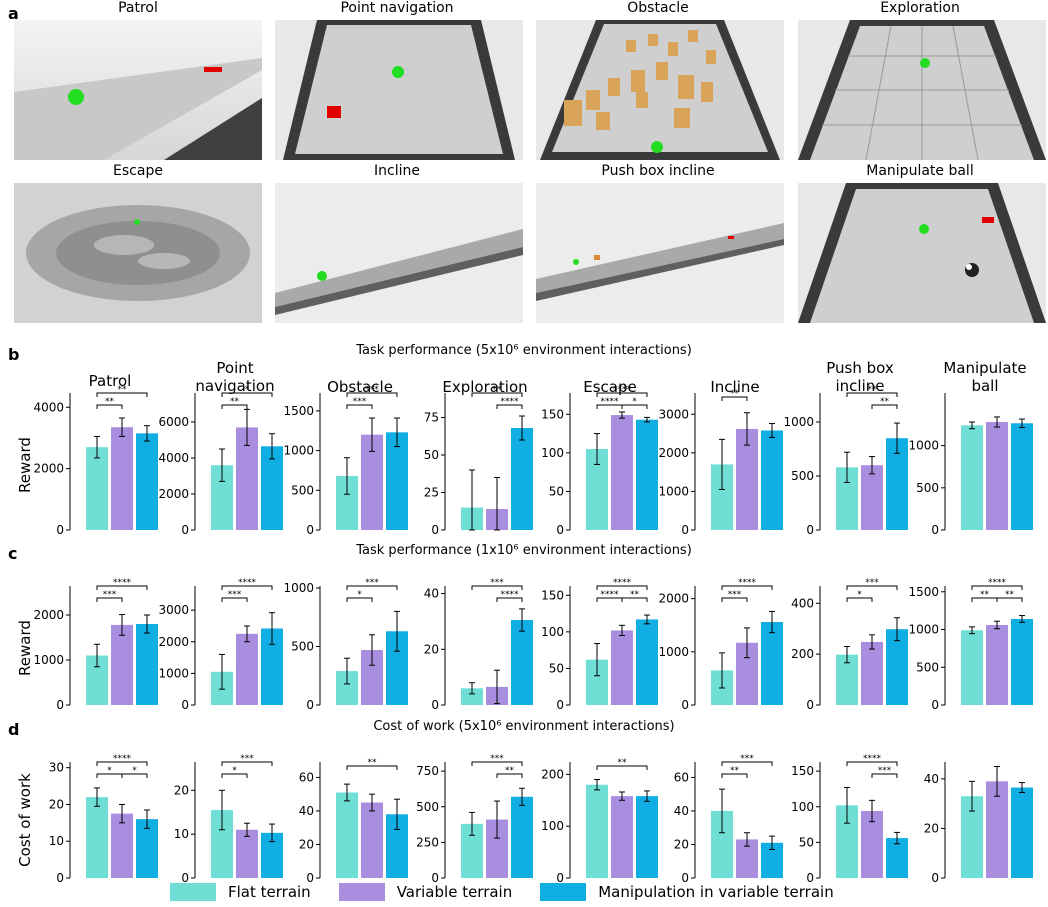 This screenshot has height=907, width=1048. I want to click on y-tick-label: 400, so click(802, 603).